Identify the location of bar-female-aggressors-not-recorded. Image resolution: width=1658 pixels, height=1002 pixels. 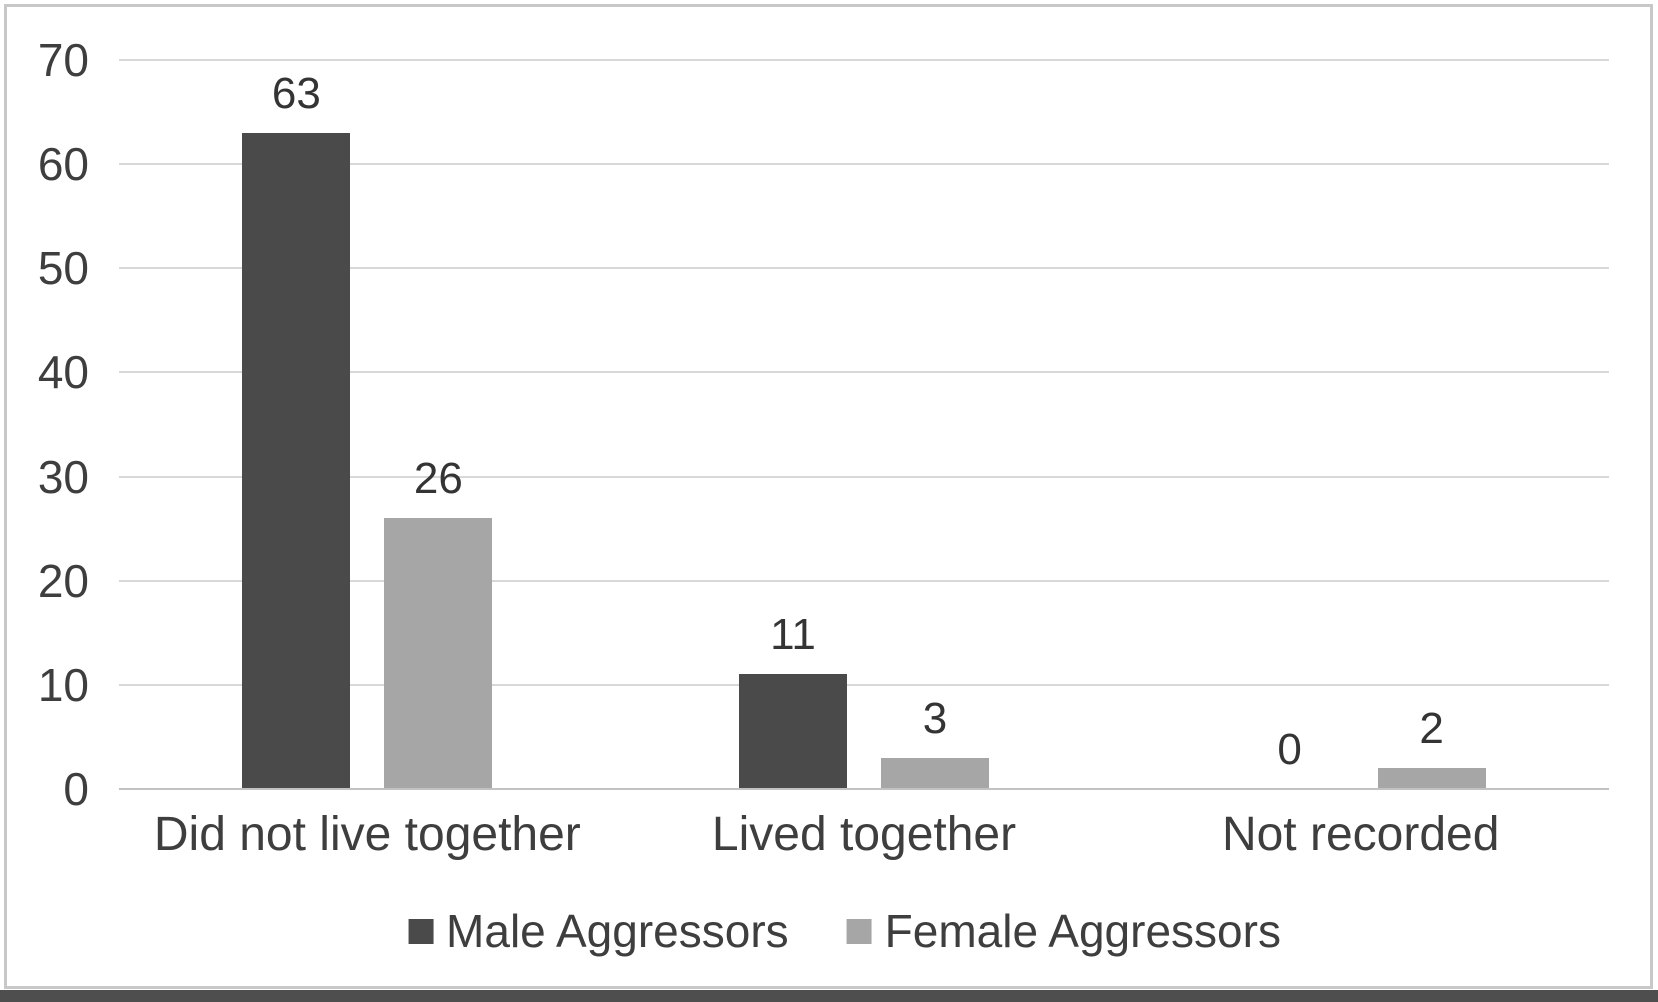
(1431, 778).